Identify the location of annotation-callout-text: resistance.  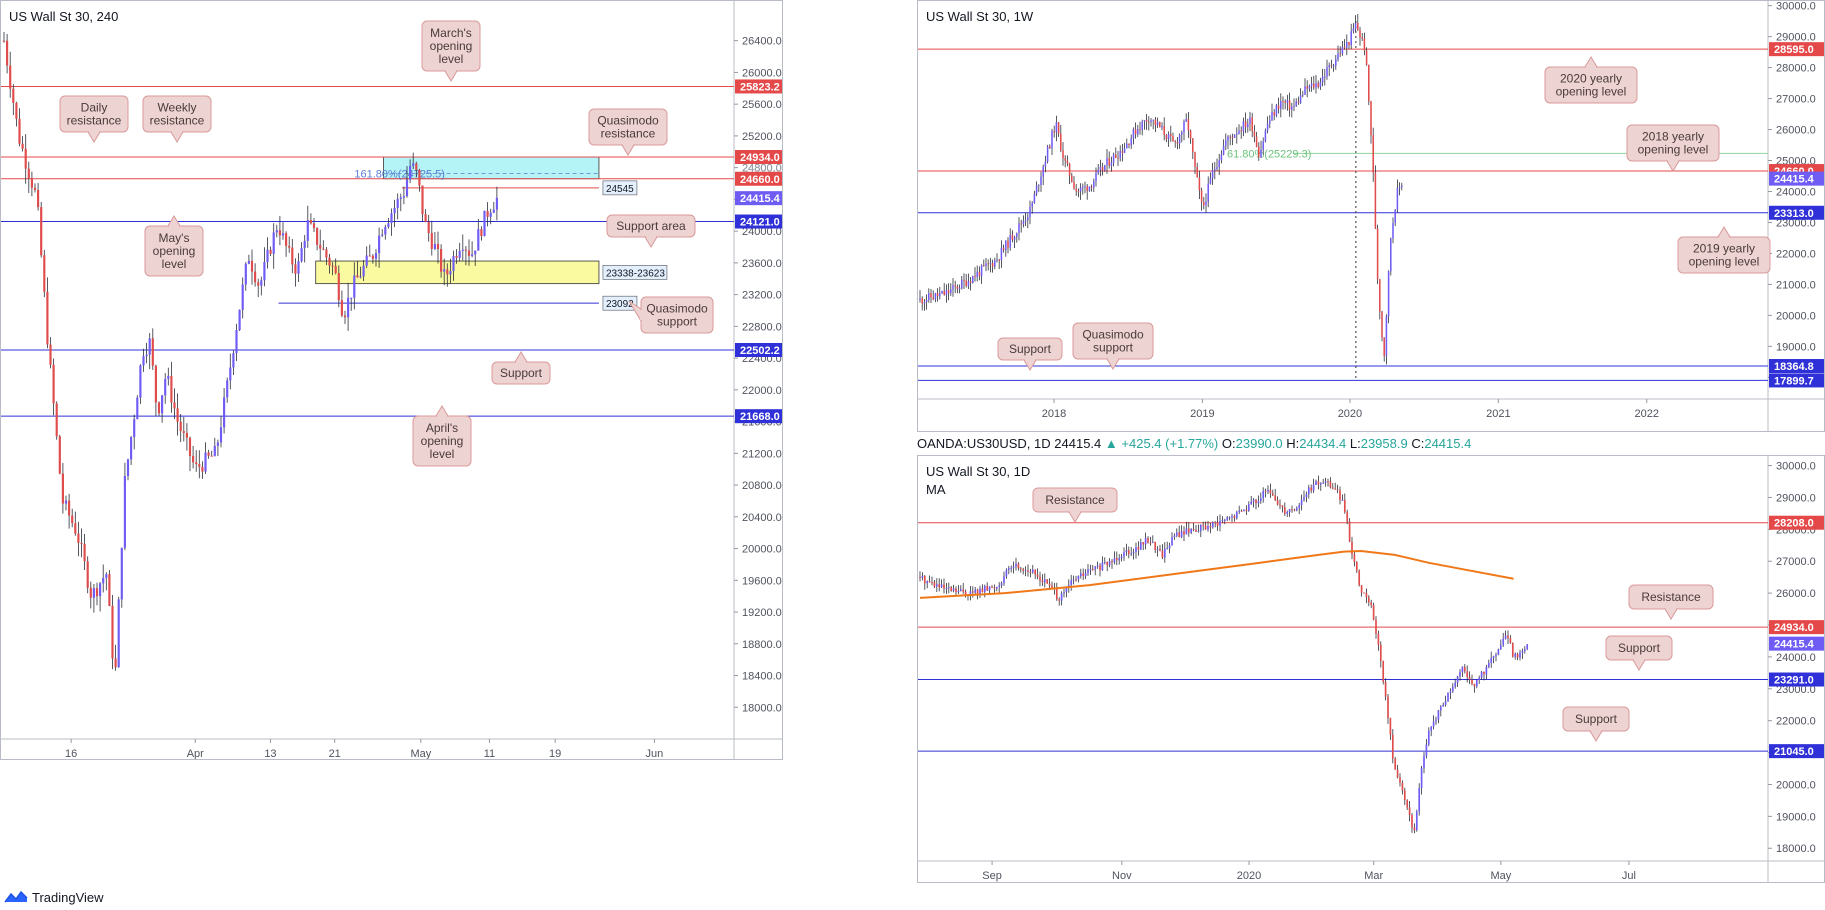
(628, 134).